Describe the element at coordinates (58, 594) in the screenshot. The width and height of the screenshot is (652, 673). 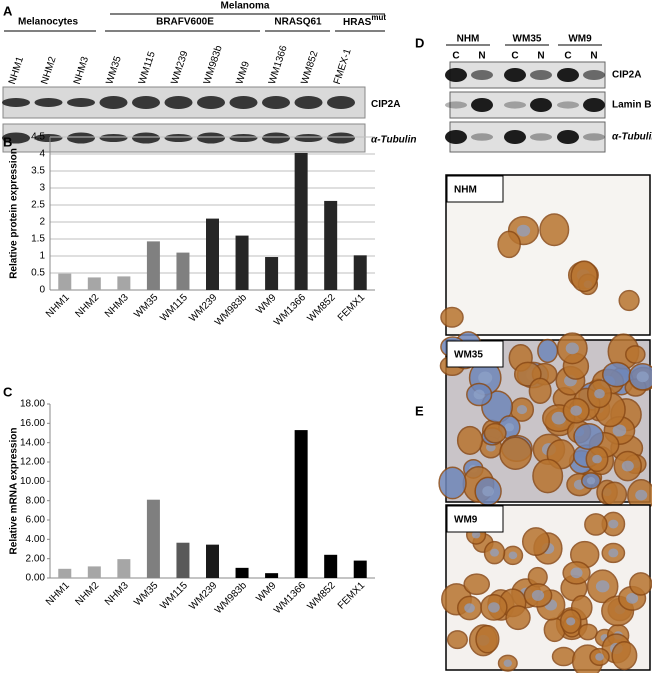
I see `x-tick-label: NHM1` at that location.